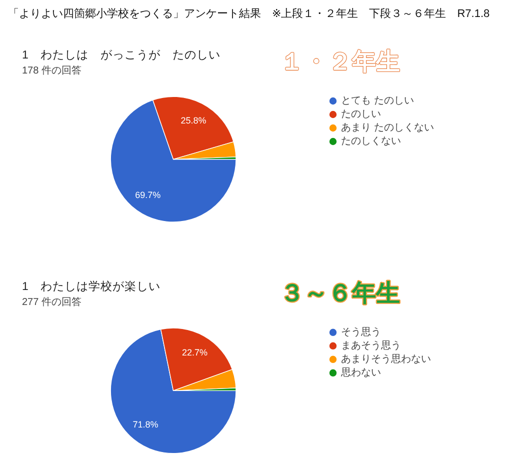 This screenshot has width=514, height=471. Describe the element at coordinates (360, 372) in the screenshot. I see `legend-label: 思わない` at that location.